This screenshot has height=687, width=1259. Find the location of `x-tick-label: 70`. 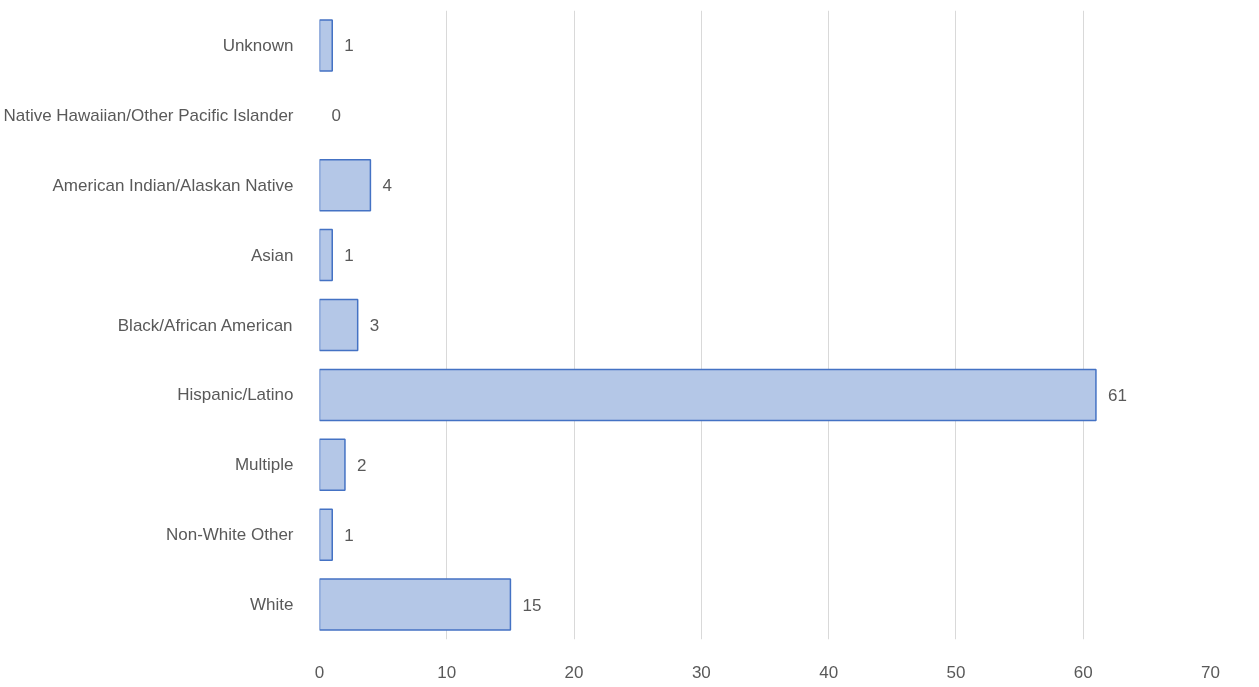

x-tick-label: 70 is located at coordinates (1210, 672).